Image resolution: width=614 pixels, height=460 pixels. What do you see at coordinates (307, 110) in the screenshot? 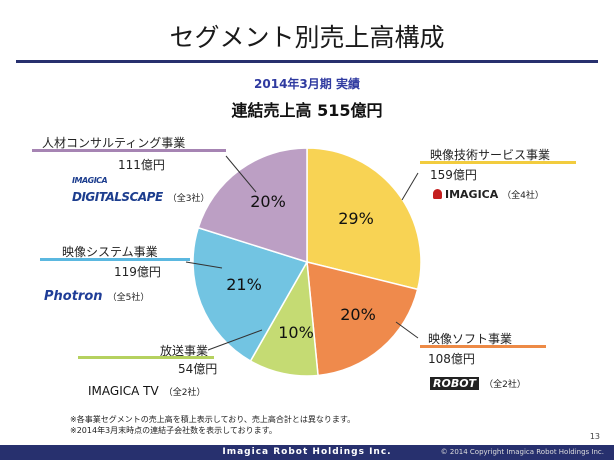
I see `chart-title: 連結売上高 515億円` at bounding box center [307, 110].